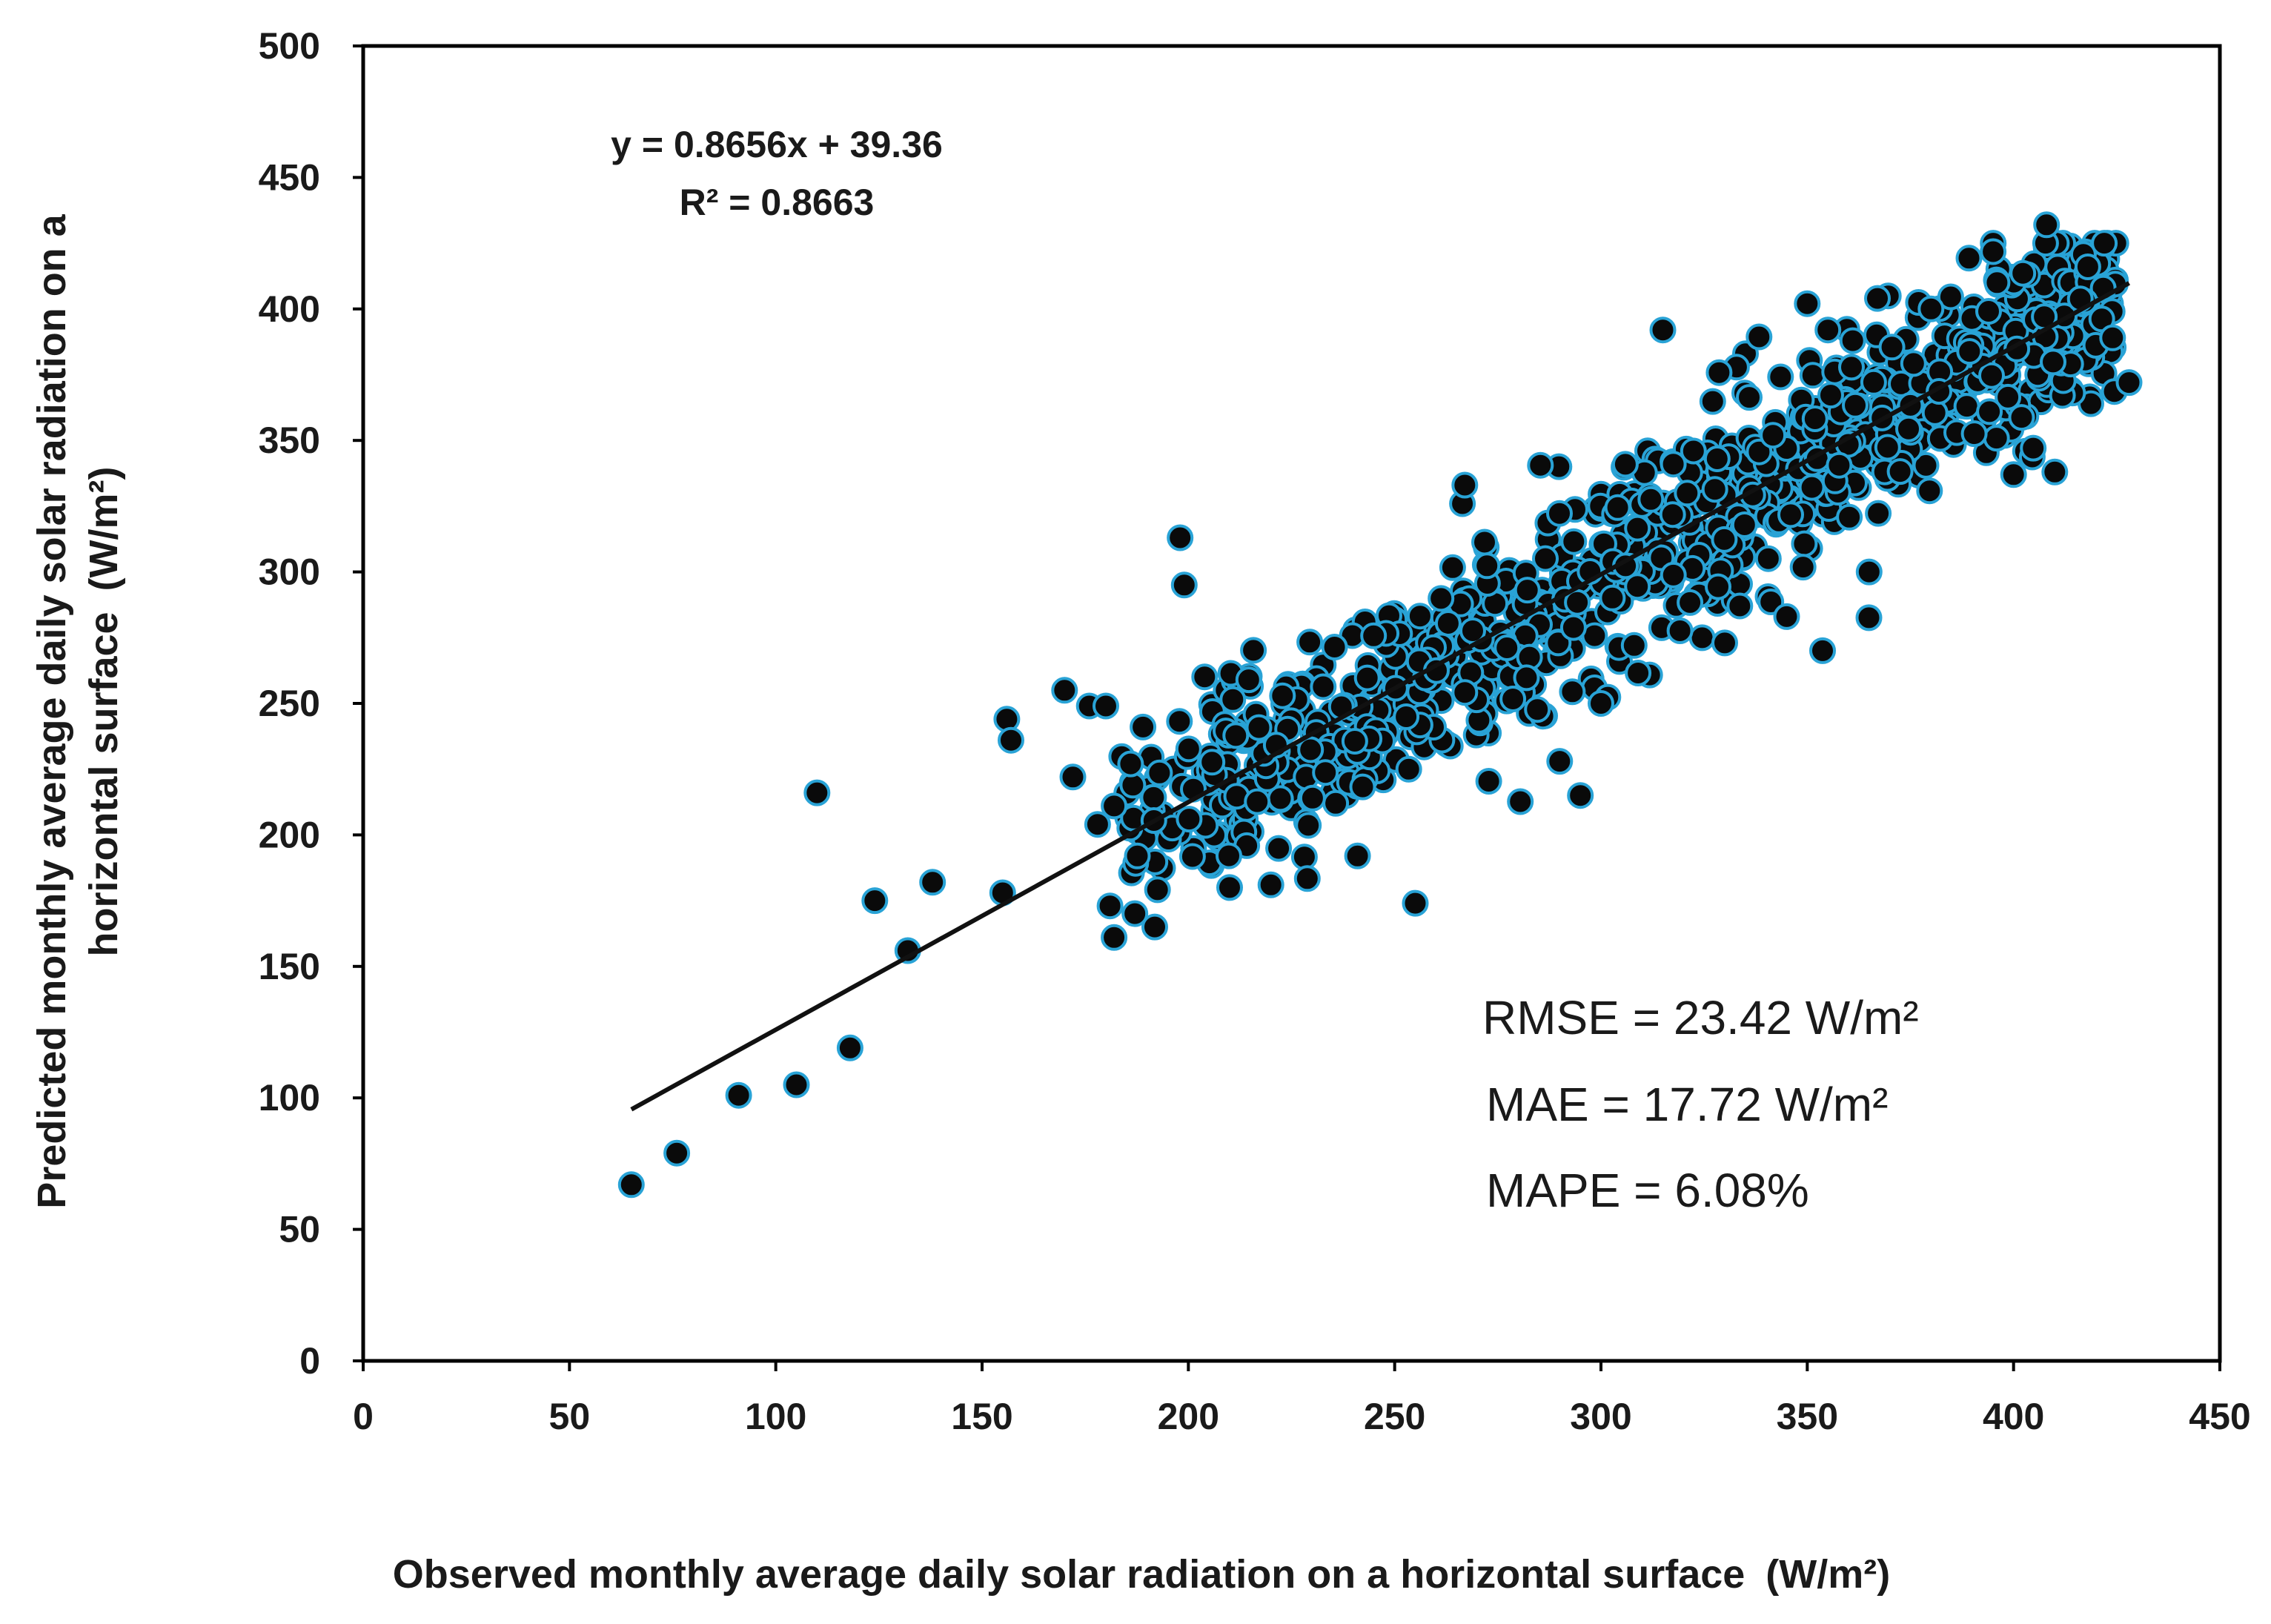  I want to click on x-tick-label: 200, so click(1188, 1416).